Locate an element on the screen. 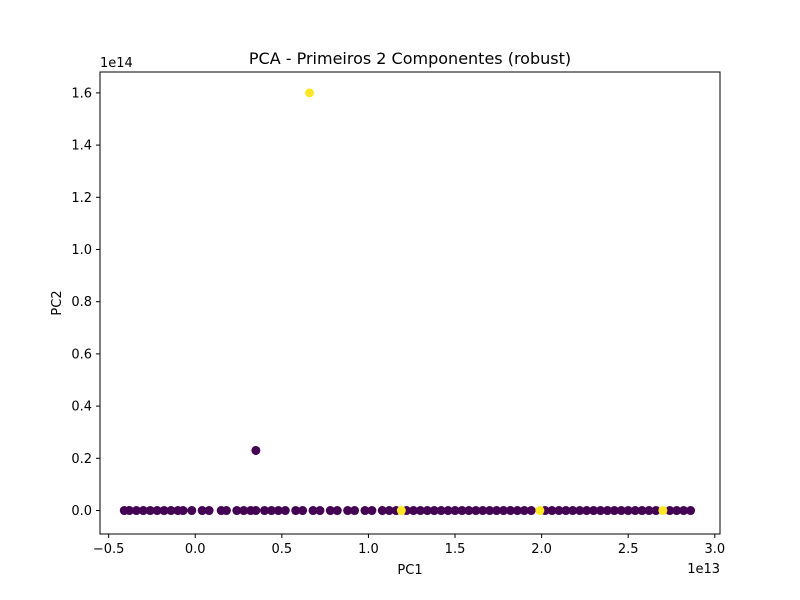  x-axis-label: PC1 is located at coordinates (409, 570).